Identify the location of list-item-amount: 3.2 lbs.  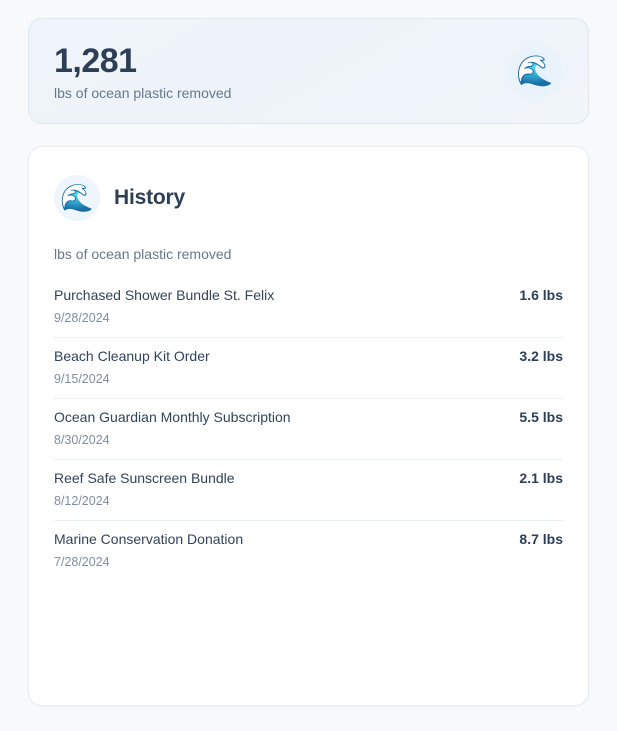
(541, 356).